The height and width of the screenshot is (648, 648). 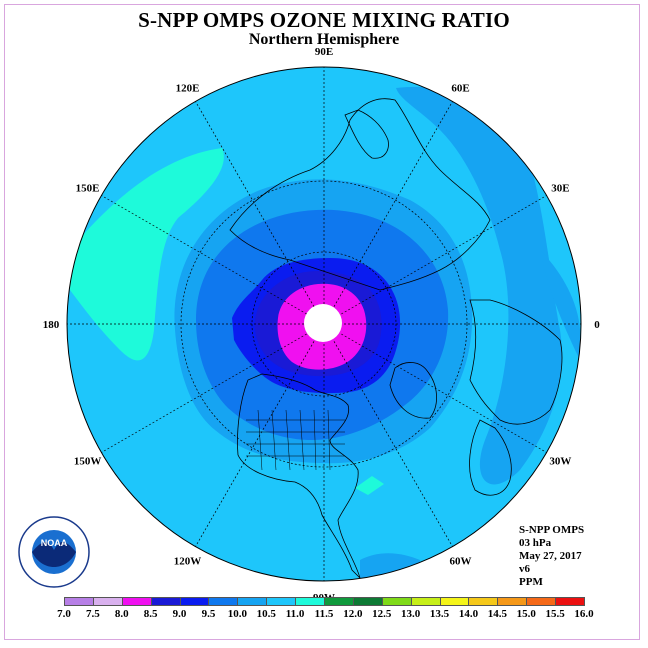 What do you see at coordinates (560, 462) in the screenshot?
I see `lon-label-30w: 30W` at bounding box center [560, 462].